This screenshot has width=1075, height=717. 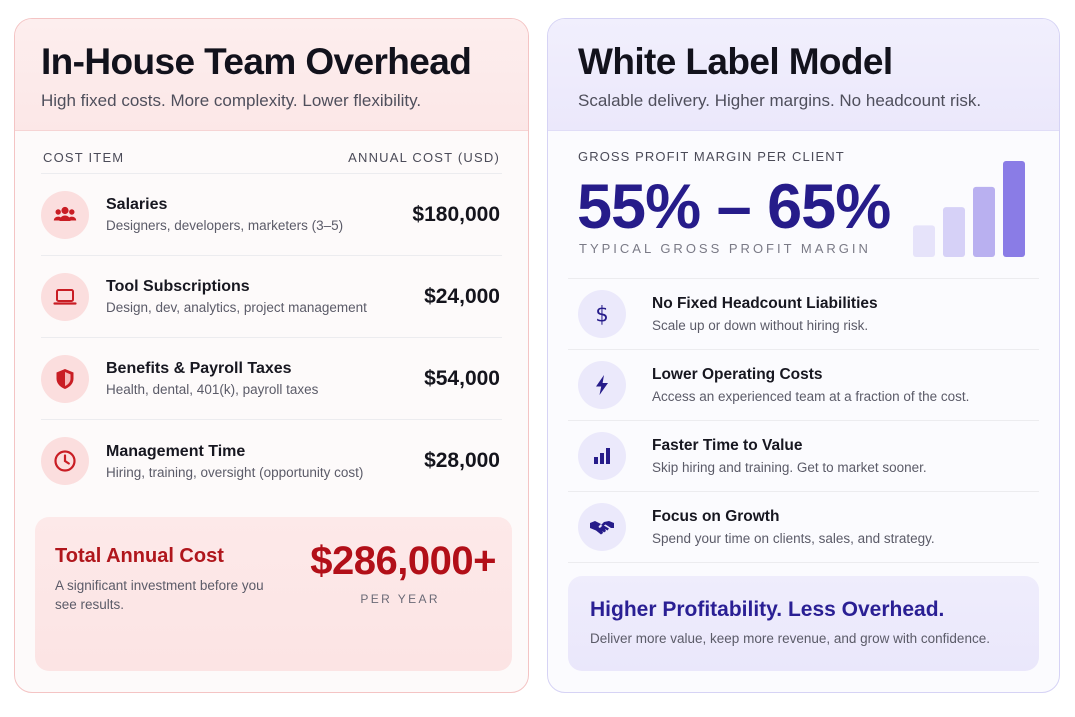 I want to click on feature-name: No Fixed Headcount Liabilities, so click(x=765, y=303).